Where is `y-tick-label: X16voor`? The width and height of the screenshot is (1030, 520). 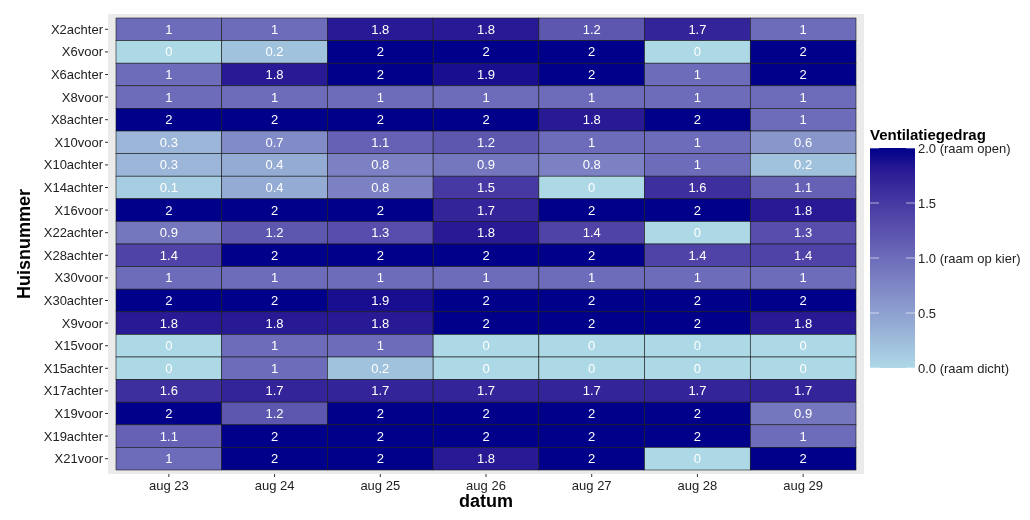 y-tick-label: X16voor is located at coordinates (79, 210).